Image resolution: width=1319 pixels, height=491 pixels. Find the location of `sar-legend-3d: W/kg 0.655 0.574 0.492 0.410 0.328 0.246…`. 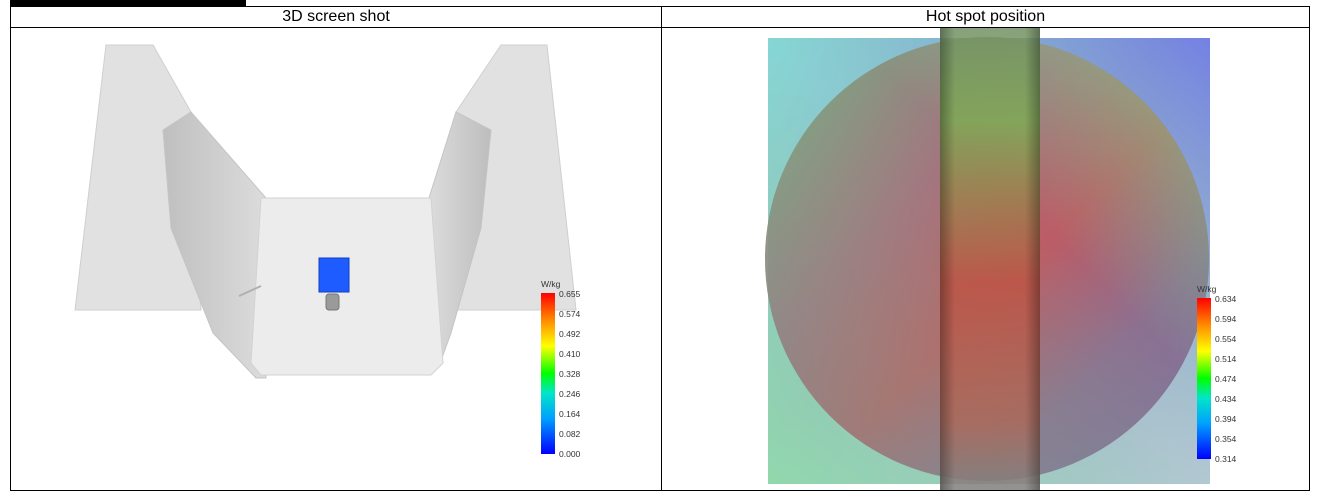

sar-legend-3d: W/kg 0.655 0.574 0.492 0.410 0.328 0.246… is located at coordinates (571, 384).